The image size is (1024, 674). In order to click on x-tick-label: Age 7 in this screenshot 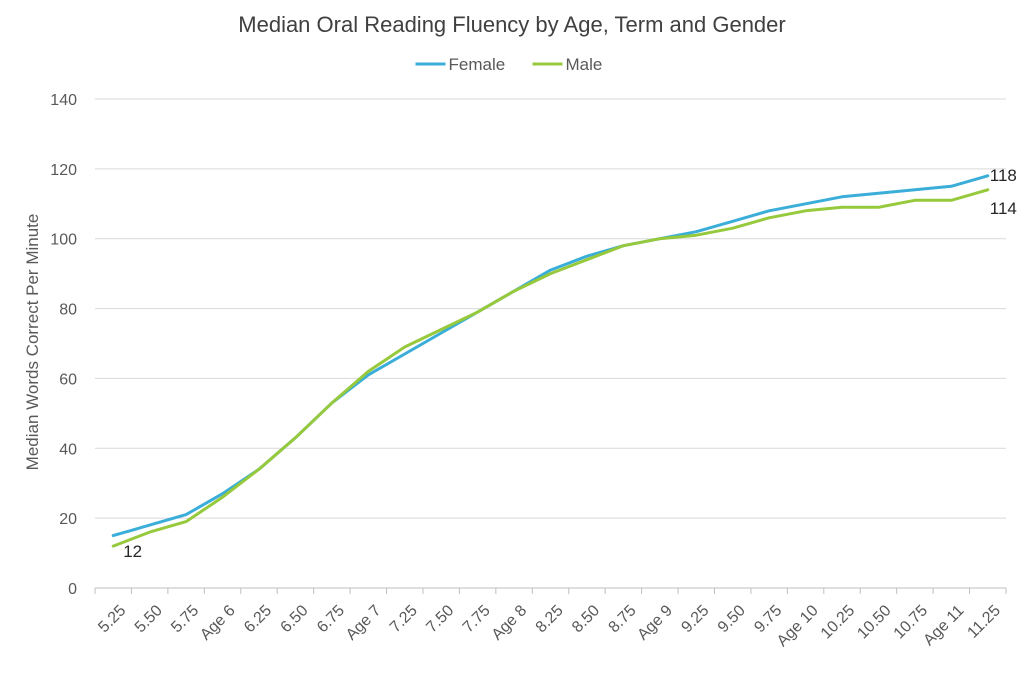, I will do `click(364, 623)`.